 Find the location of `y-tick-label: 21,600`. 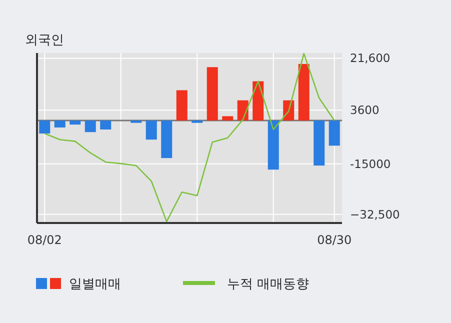

y-tick-label: 21,600 is located at coordinates (370, 58).